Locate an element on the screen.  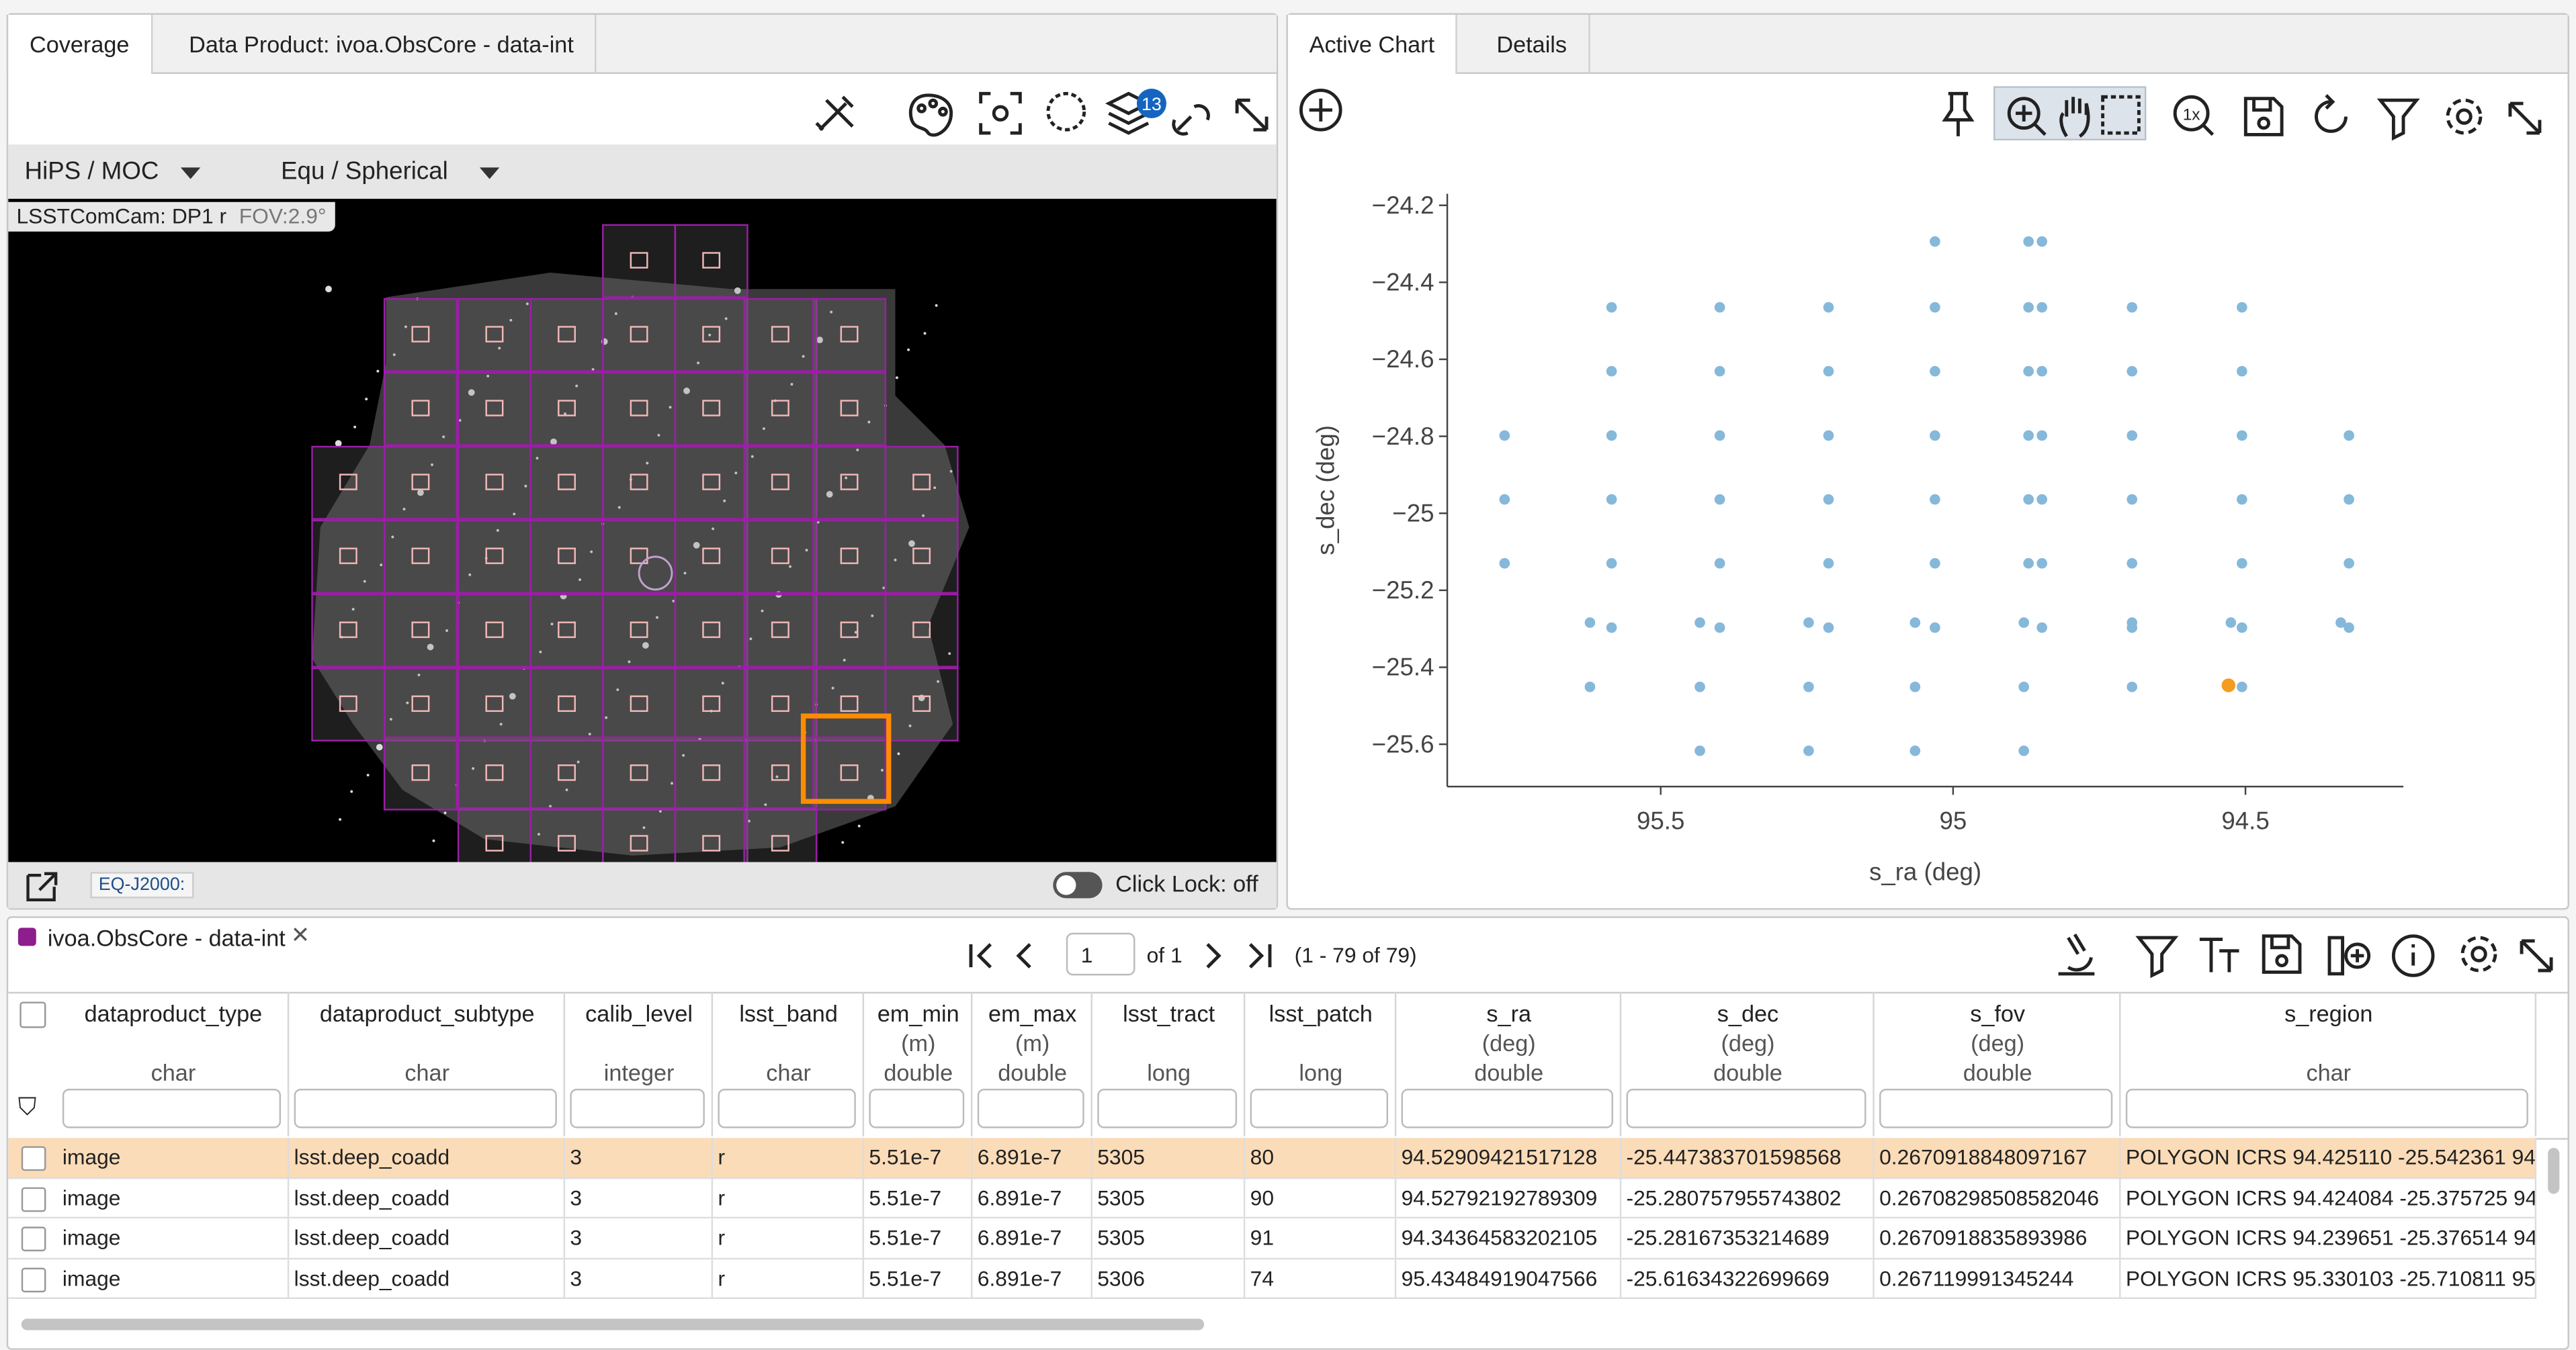
pager-next is located at coordinates (1243, 957).